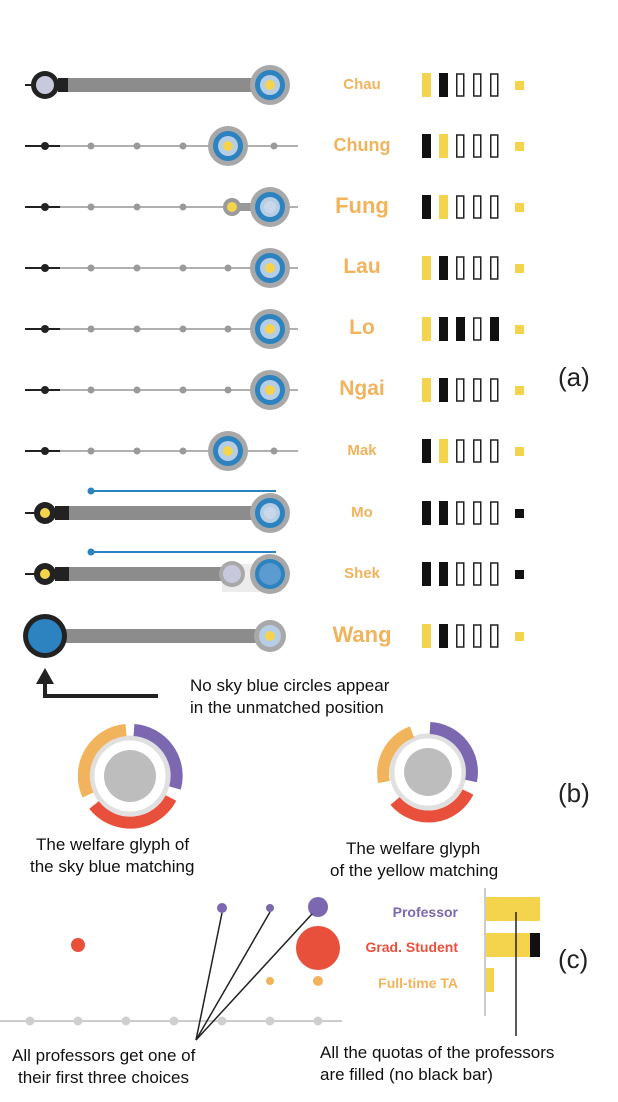 The width and height of the screenshot is (618, 1102). What do you see at coordinates (274, 571) in the screenshot?
I see `matching-row-shek` at bounding box center [274, 571].